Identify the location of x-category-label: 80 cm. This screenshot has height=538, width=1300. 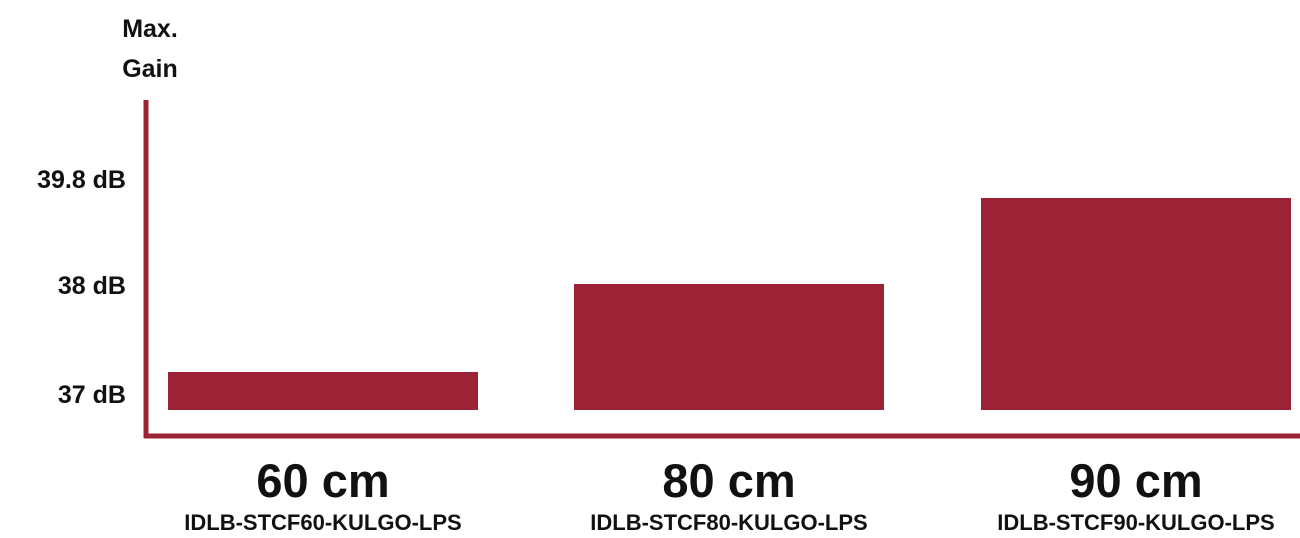
(729, 480).